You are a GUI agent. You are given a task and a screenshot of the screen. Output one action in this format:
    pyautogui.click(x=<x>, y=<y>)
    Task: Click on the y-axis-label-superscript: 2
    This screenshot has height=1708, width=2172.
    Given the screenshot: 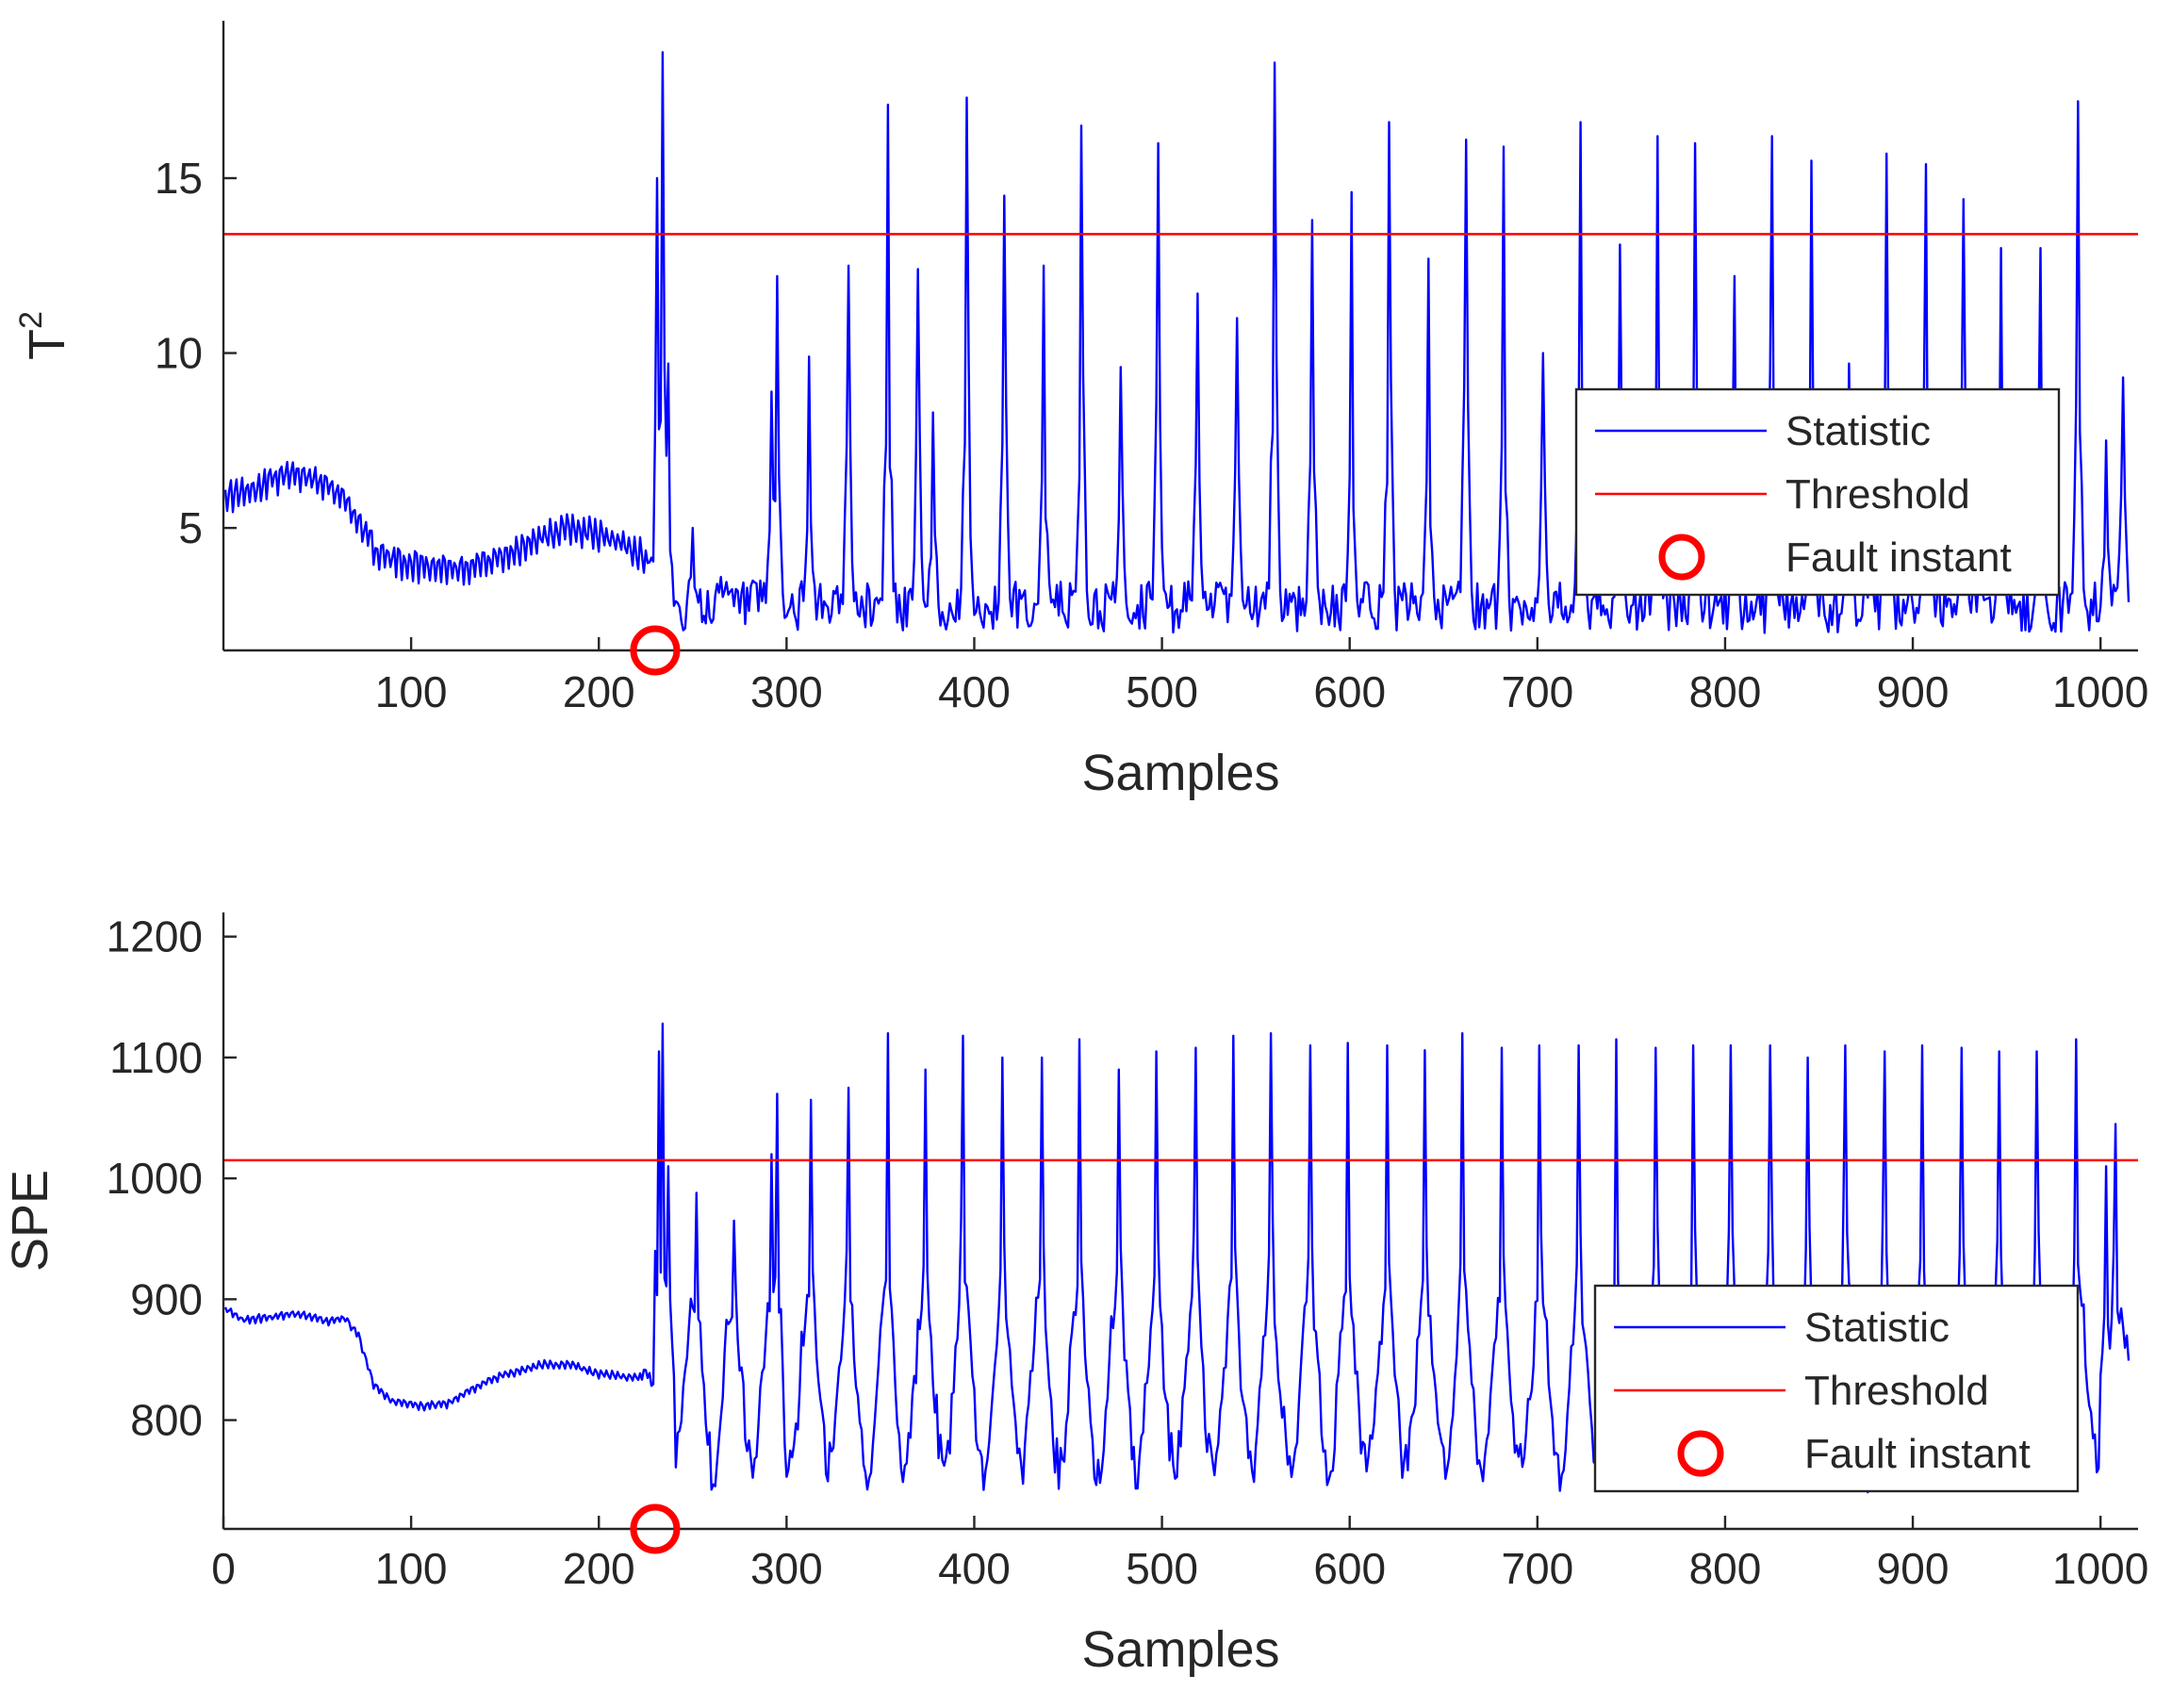 What is the action you would take?
    pyautogui.click(x=31, y=320)
    